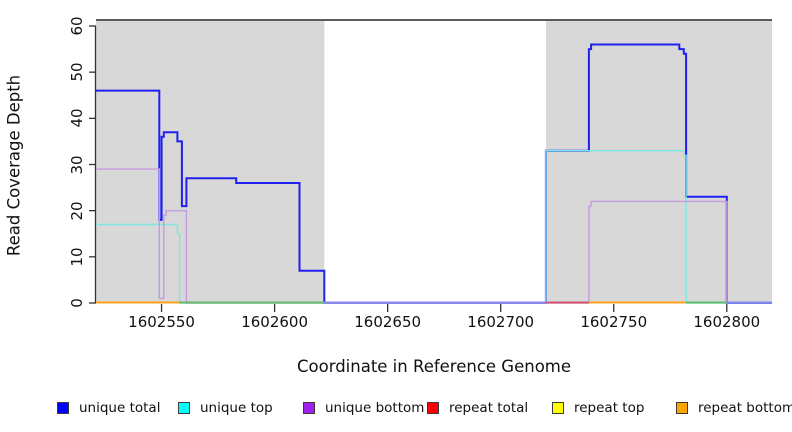  Describe the element at coordinates (388, 322) in the screenshot. I see `x-tick-label: 1602650` at that location.